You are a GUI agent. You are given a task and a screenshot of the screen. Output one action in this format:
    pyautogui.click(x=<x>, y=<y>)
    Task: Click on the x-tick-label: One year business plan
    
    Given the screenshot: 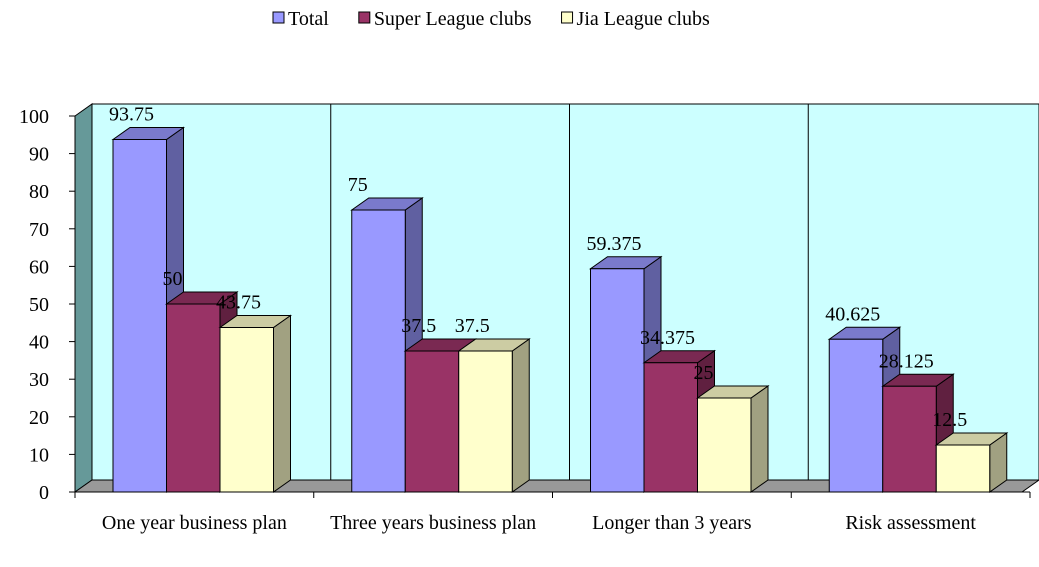 What is the action you would take?
    pyautogui.click(x=194, y=523)
    